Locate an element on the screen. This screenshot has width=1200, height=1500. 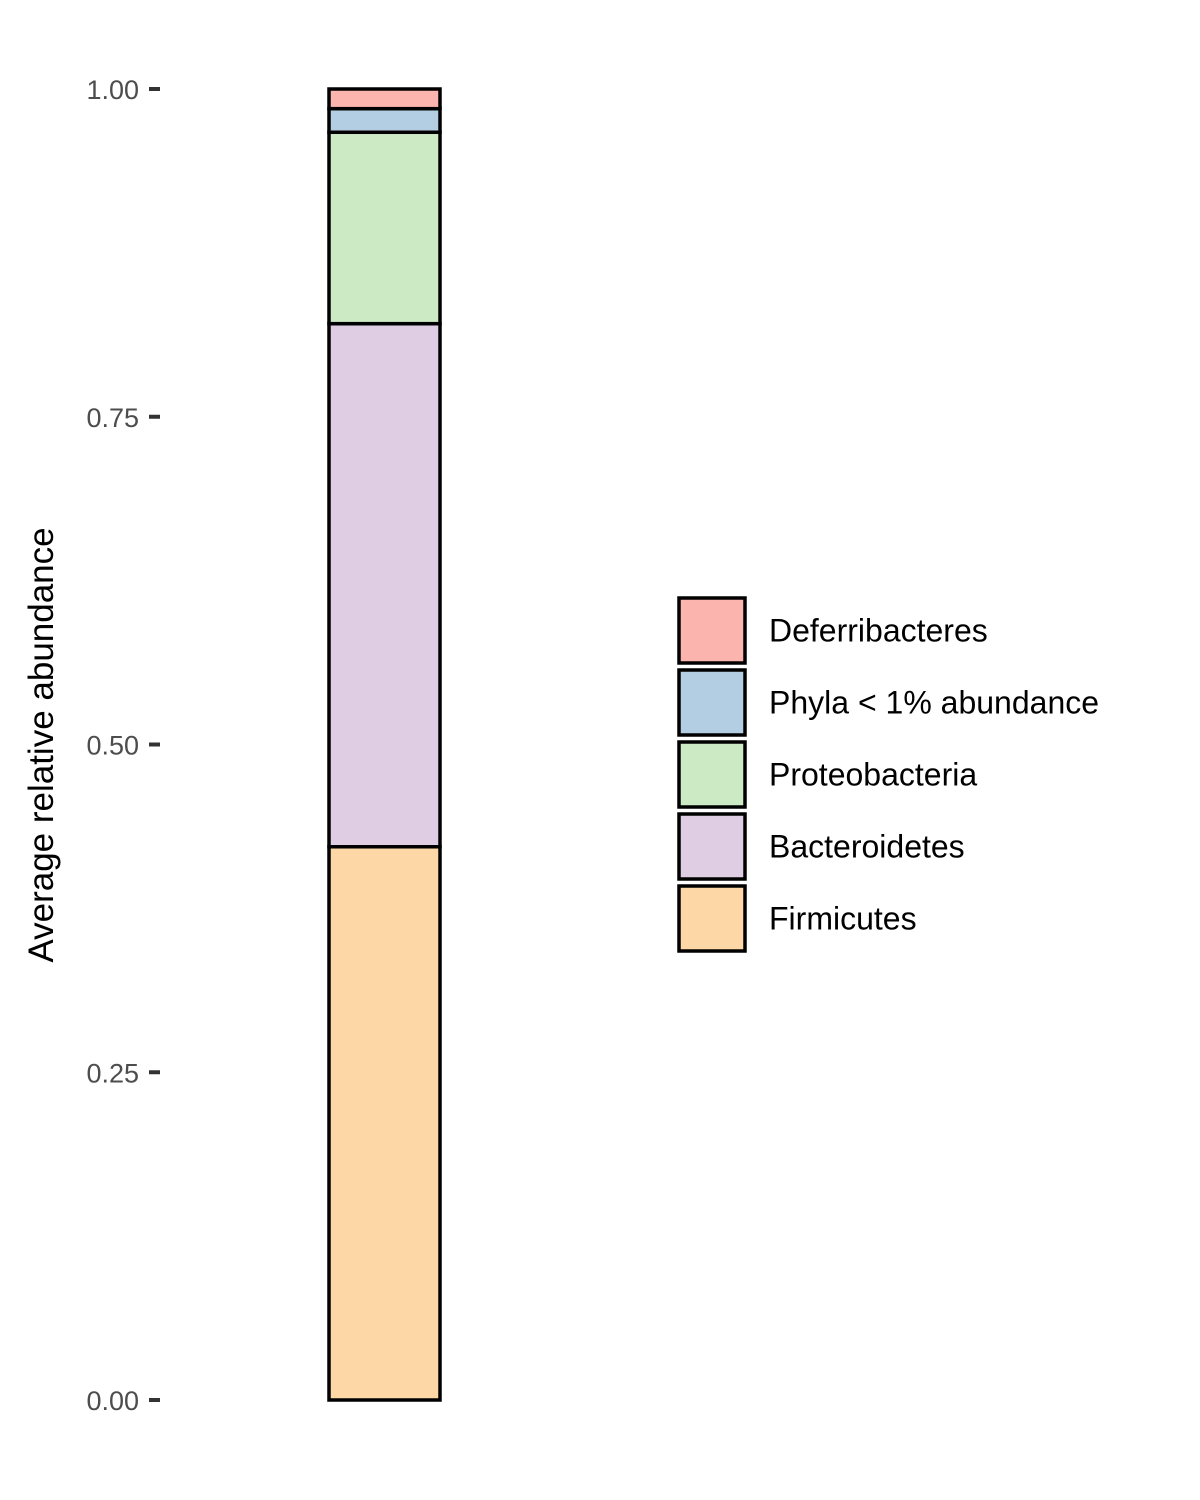
legend-label: Deferribacteres is located at coordinates (878, 631).